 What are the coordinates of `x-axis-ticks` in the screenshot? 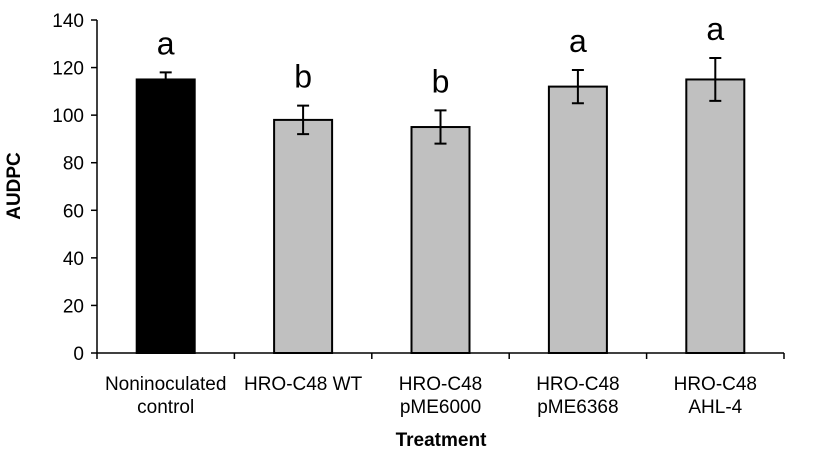 It's located at (440, 356).